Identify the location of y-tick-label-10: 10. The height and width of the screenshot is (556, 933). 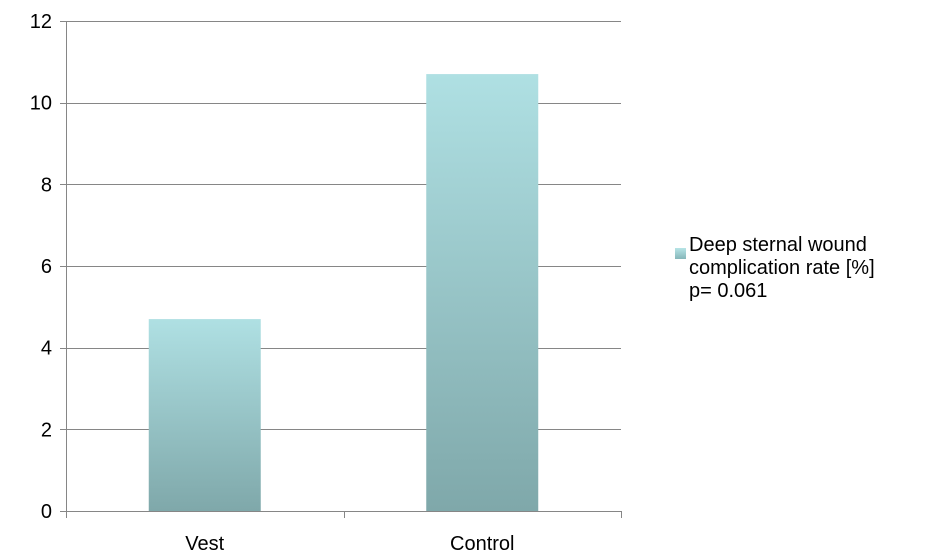
(41, 104).